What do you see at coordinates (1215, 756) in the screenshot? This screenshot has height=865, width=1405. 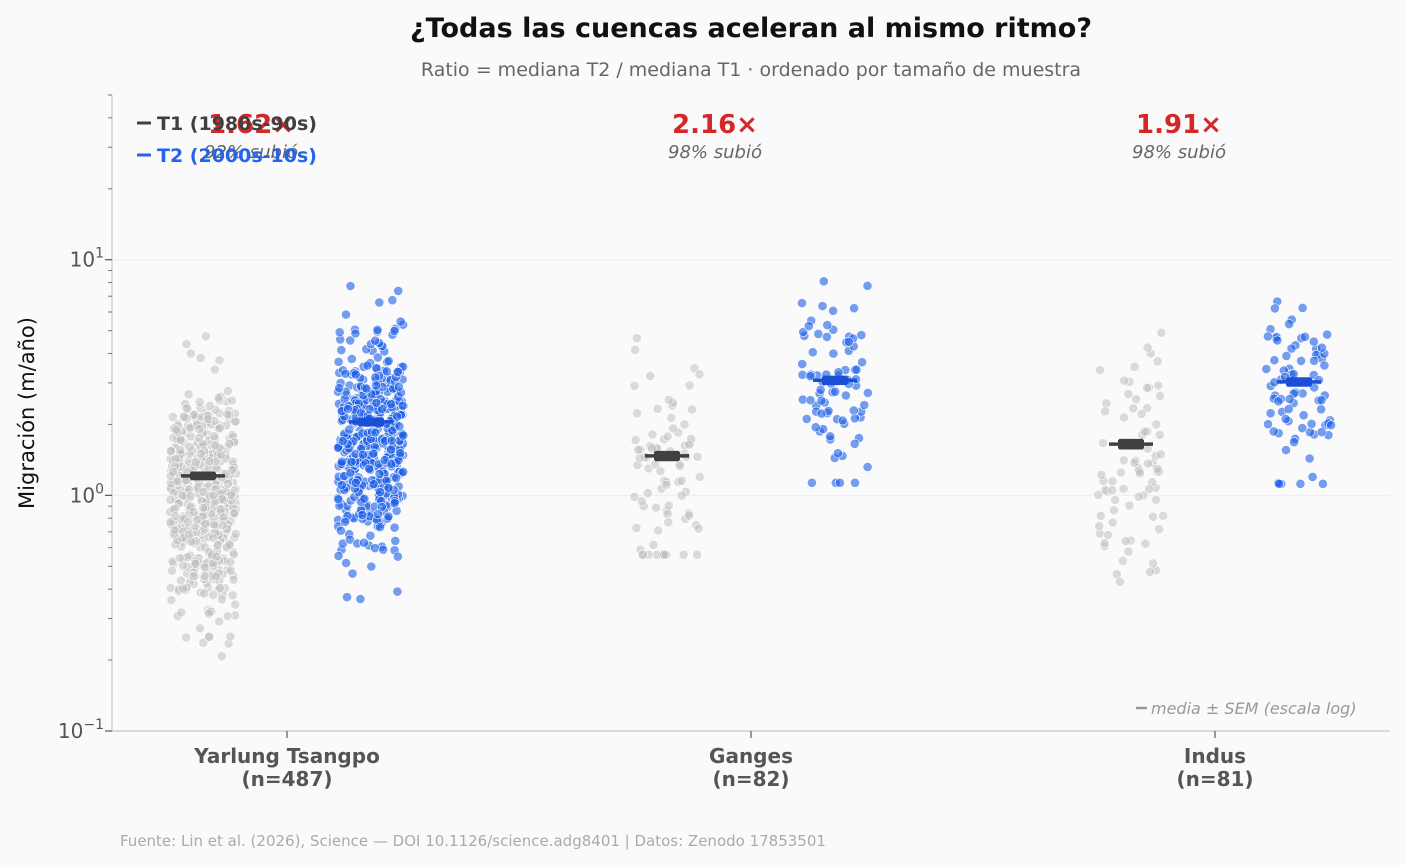 I see `x-tick-label: Indus` at bounding box center [1215, 756].